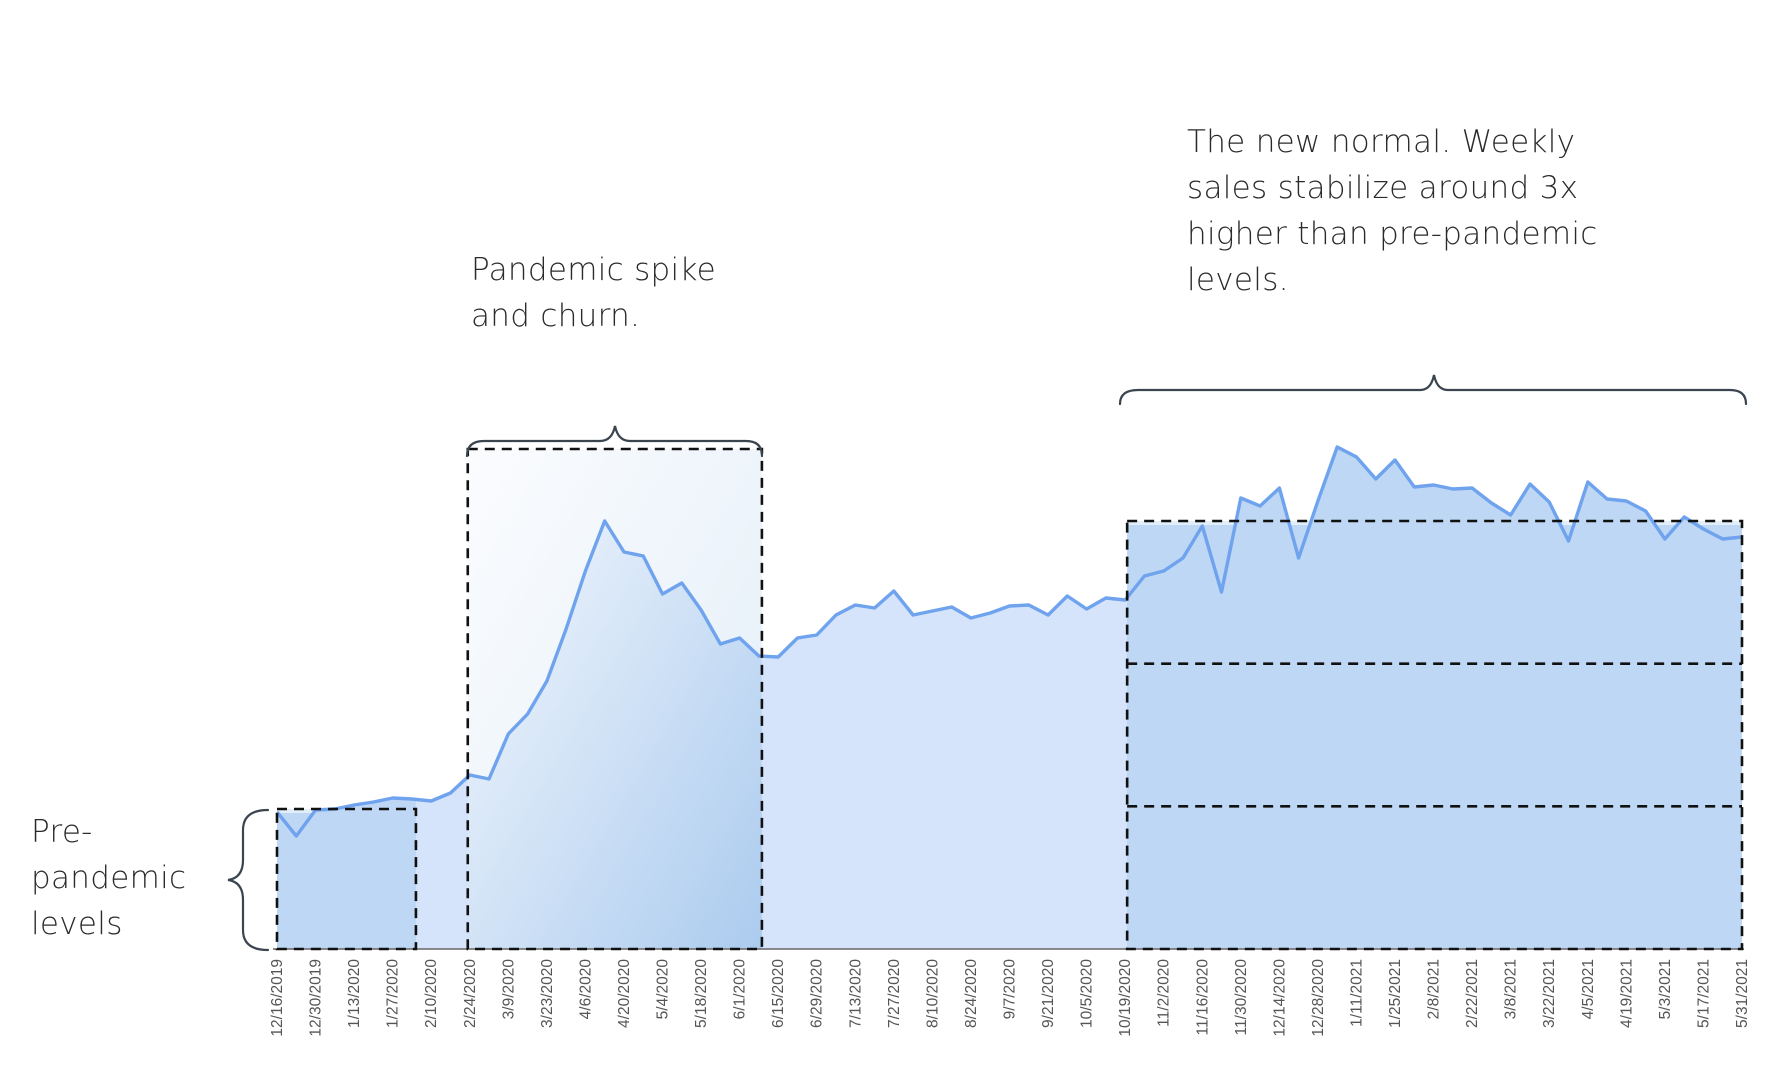 The image size is (1776, 1080). What do you see at coordinates (393, 993) in the screenshot?
I see `x-tick-label: 1/27/2020` at bounding box center [393, 993].